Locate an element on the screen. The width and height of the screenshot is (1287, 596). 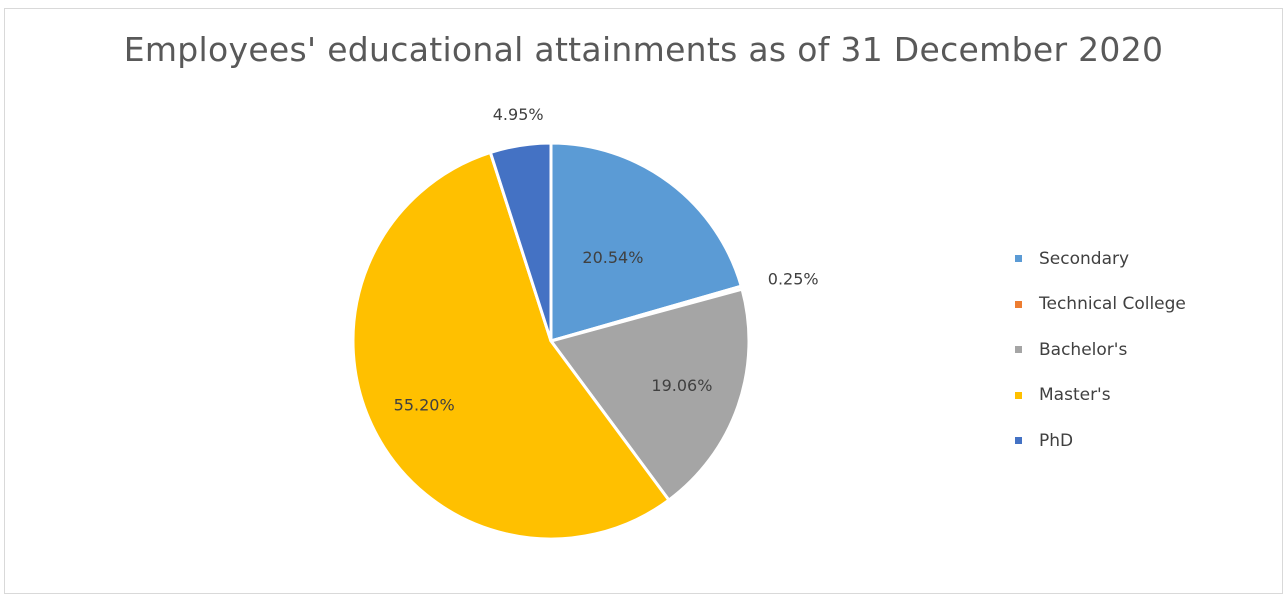
pie-slice-phd is located at coordinates (520, 242).